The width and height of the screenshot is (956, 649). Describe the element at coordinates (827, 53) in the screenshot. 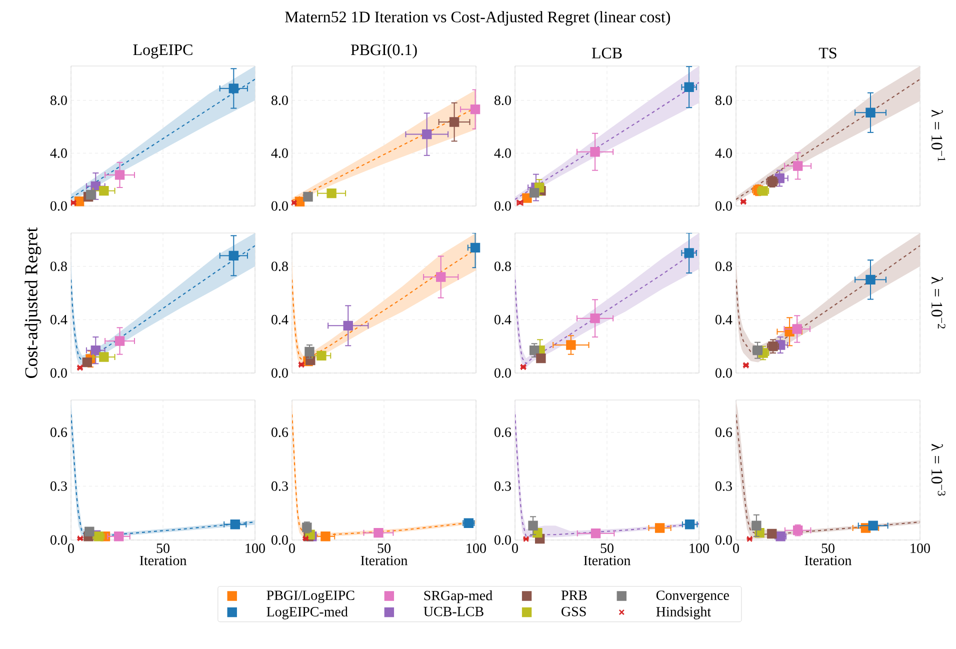

I see `chart-title: TS` at that location.